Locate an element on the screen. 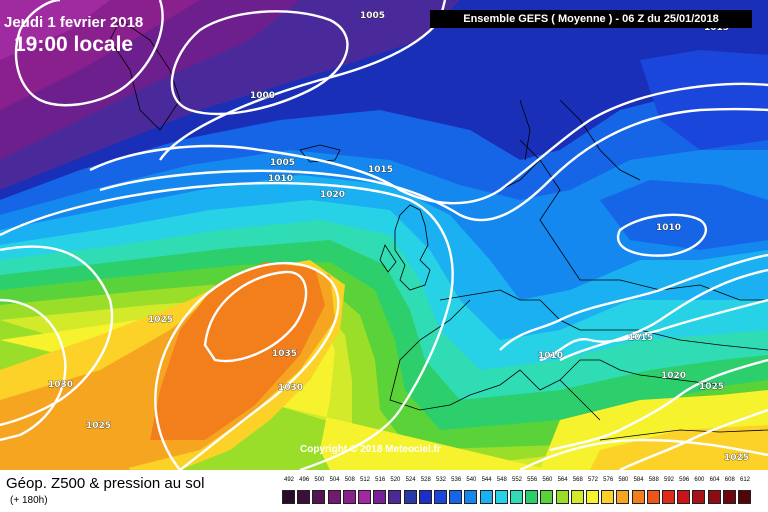 The height and width of the screenshot is (512, 768). isobar-label: 1035 is located at coordinates (284, 354).